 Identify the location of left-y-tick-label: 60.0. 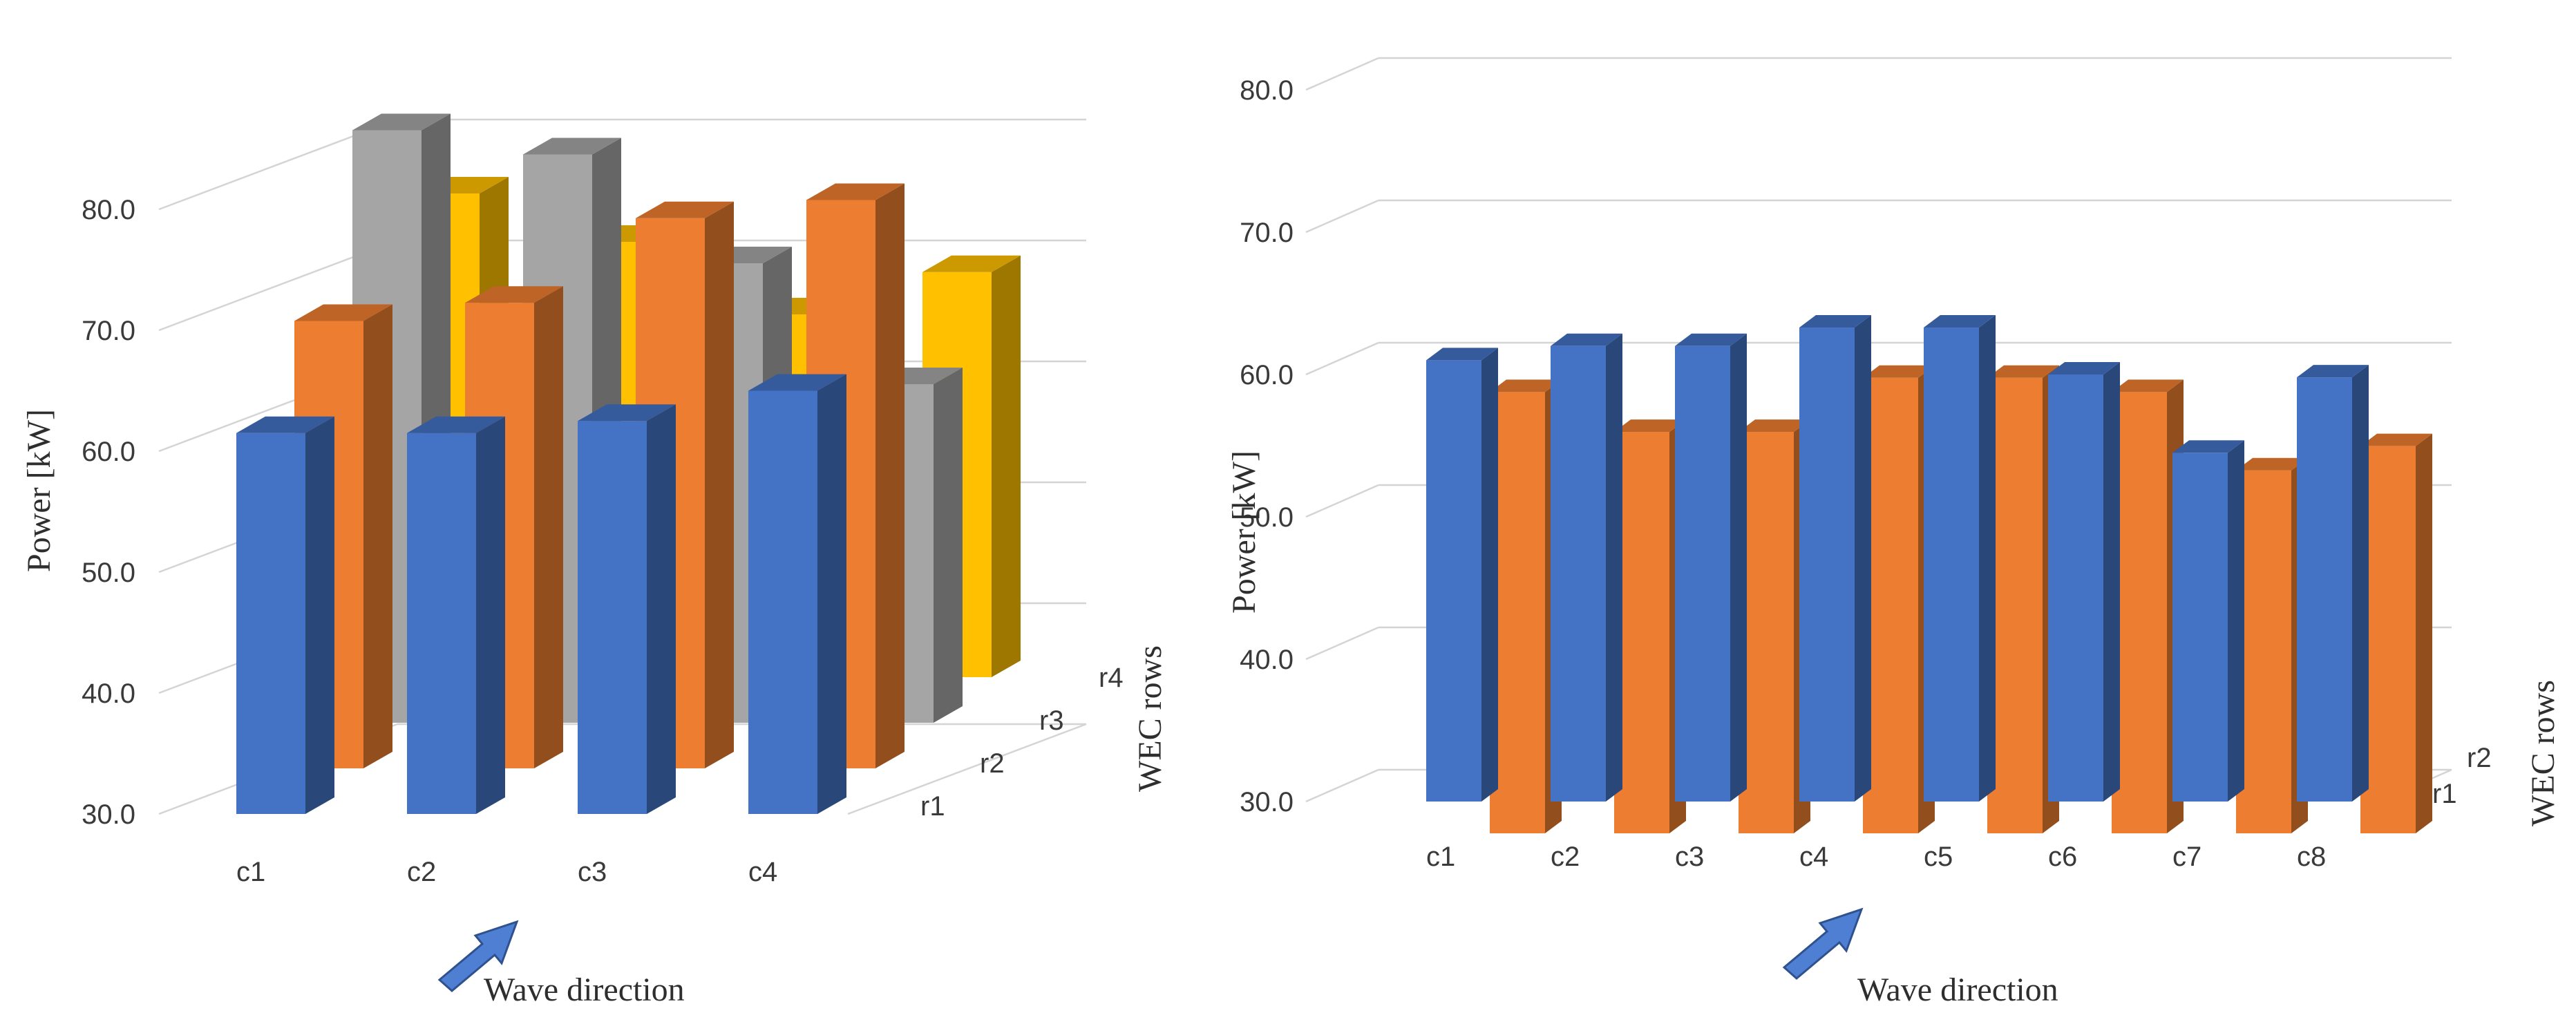
(108, 452).